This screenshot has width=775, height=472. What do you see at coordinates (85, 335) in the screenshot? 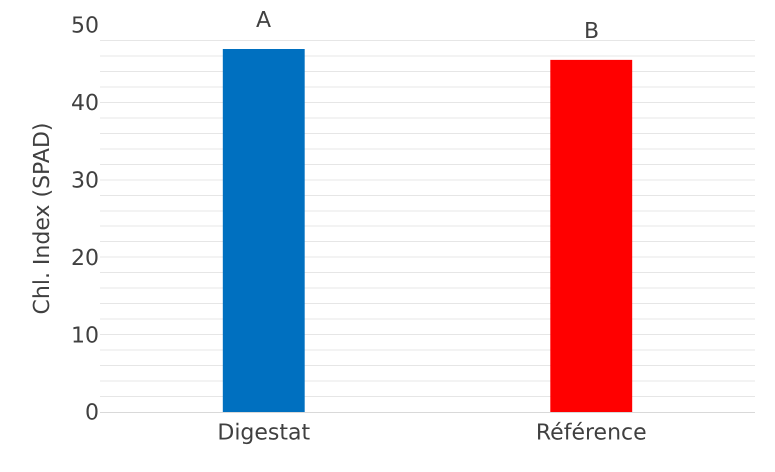
I see `y-tick-label: 10` at bounding box center [85, 335].